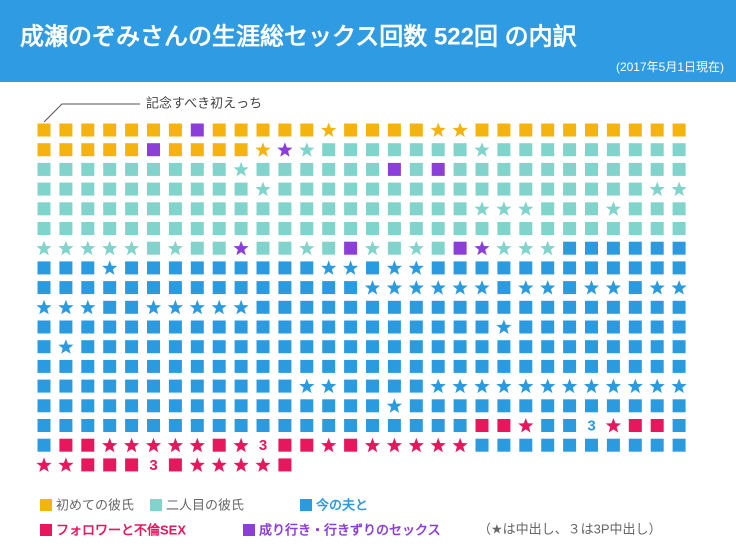  What do you see at coordinates (156, 505) in the screenshot?
I see `legend-swatch` at bounding box center [156, 505].